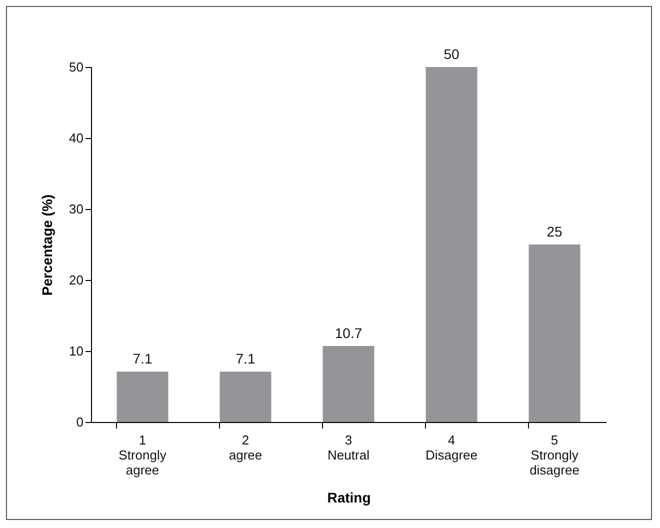 The height and width of the screenshot is (528, 660). I want to click on x-tick-label: 3 Neutral, so click(349, 447).